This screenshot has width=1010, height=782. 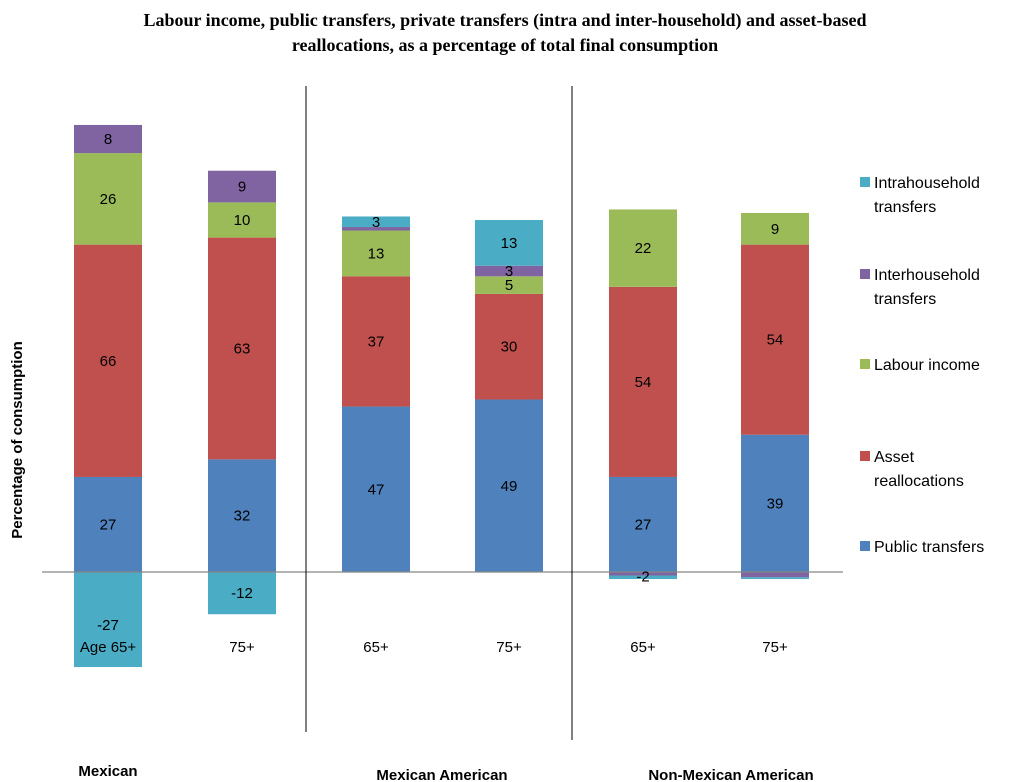 I want to click on data-label: 30, so click(x=509, y=347).